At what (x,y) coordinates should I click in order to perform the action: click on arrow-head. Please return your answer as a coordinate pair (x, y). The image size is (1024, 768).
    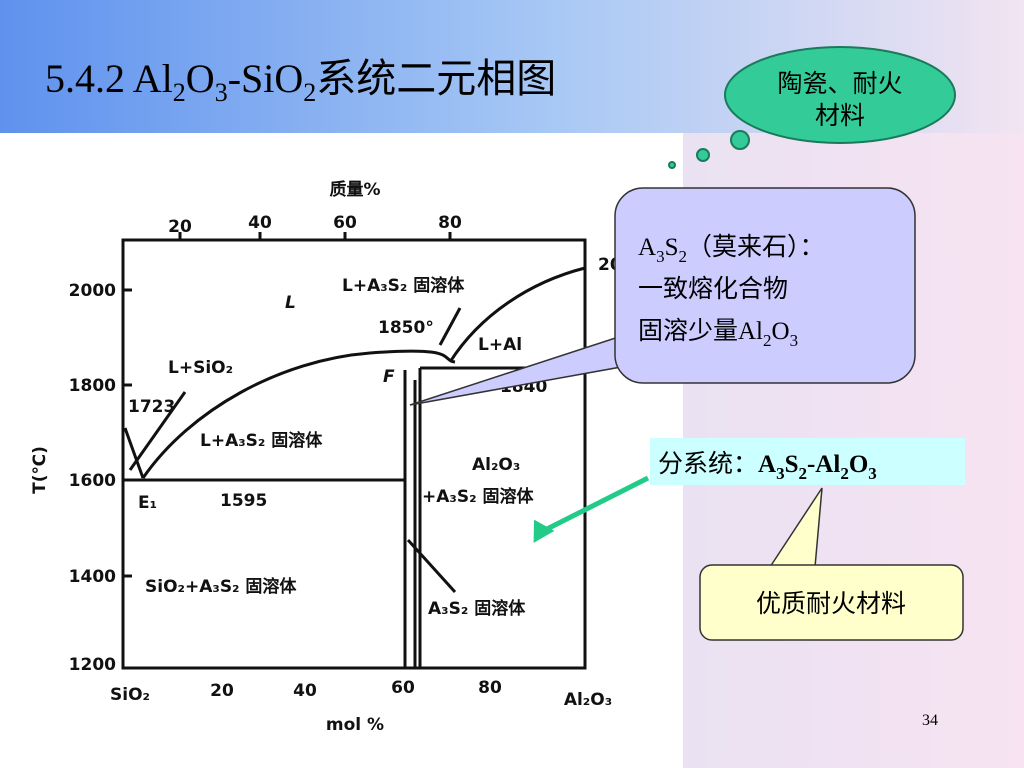
    Looking at the image, I should click on (544, 531).